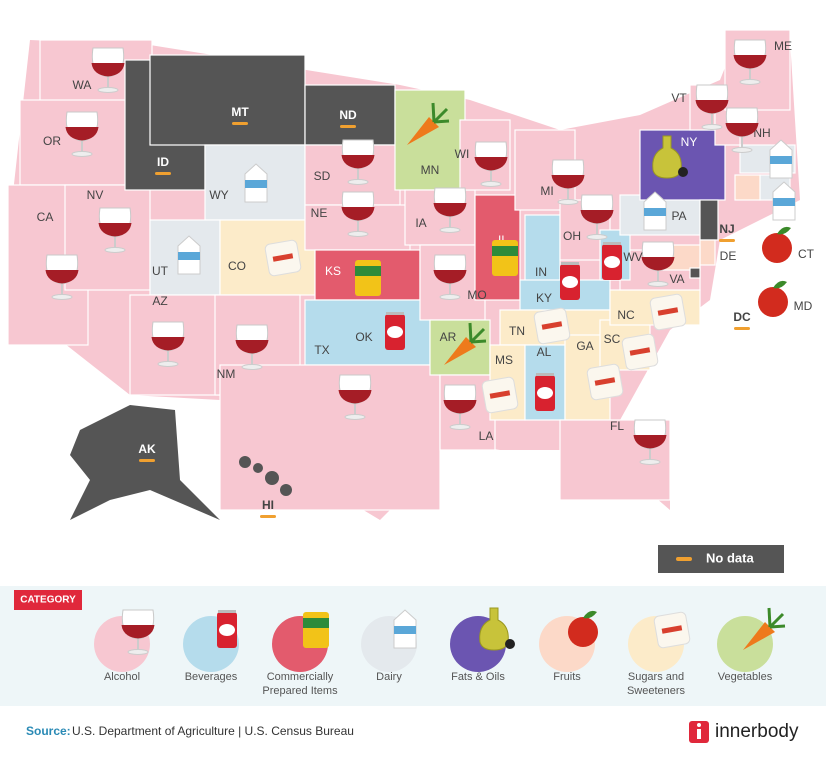  Describe the element at coordinates (632, 257) in the screenshot. I see `state-label: WV` at that location.